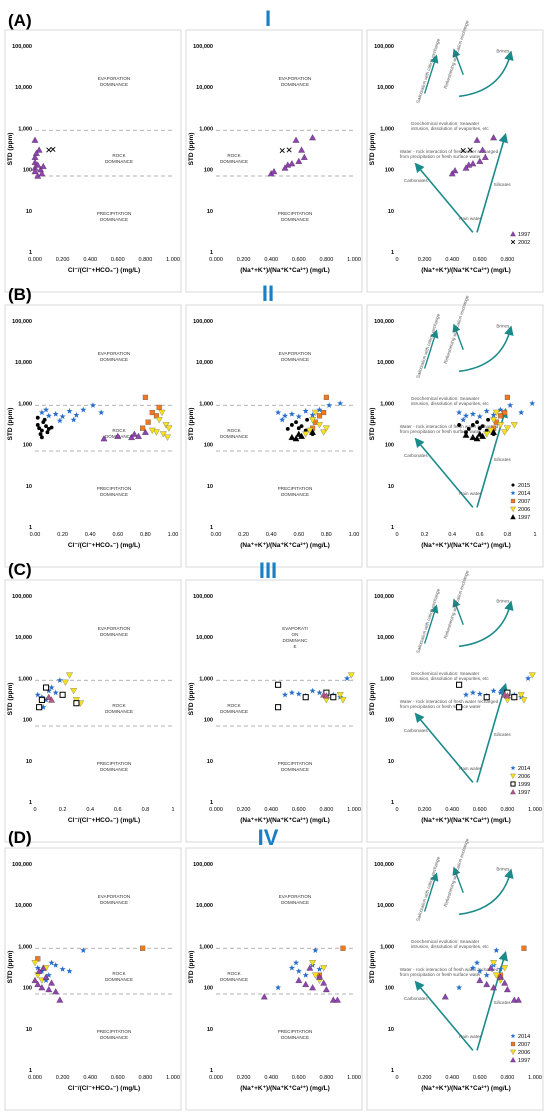 This screenshot has height=1112, width=550. I want to click on rain-water-label: Rain water, so click(470, 1036).